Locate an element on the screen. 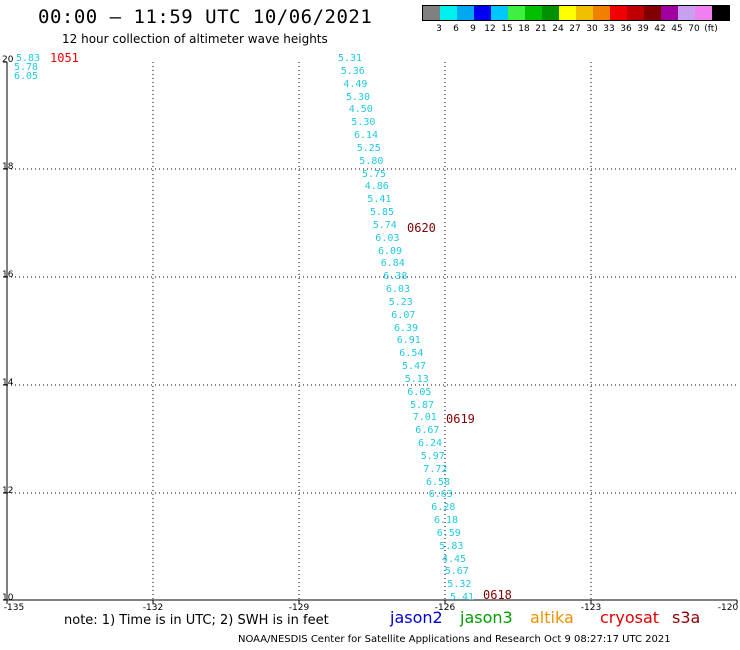  longitude-label: -123 is located at coordinates (591, 608).